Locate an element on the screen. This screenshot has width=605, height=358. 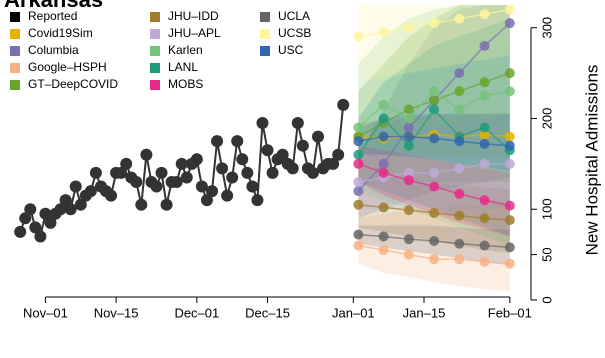
x-tick-label: Jan–15 is located at coordinates (424, 312).